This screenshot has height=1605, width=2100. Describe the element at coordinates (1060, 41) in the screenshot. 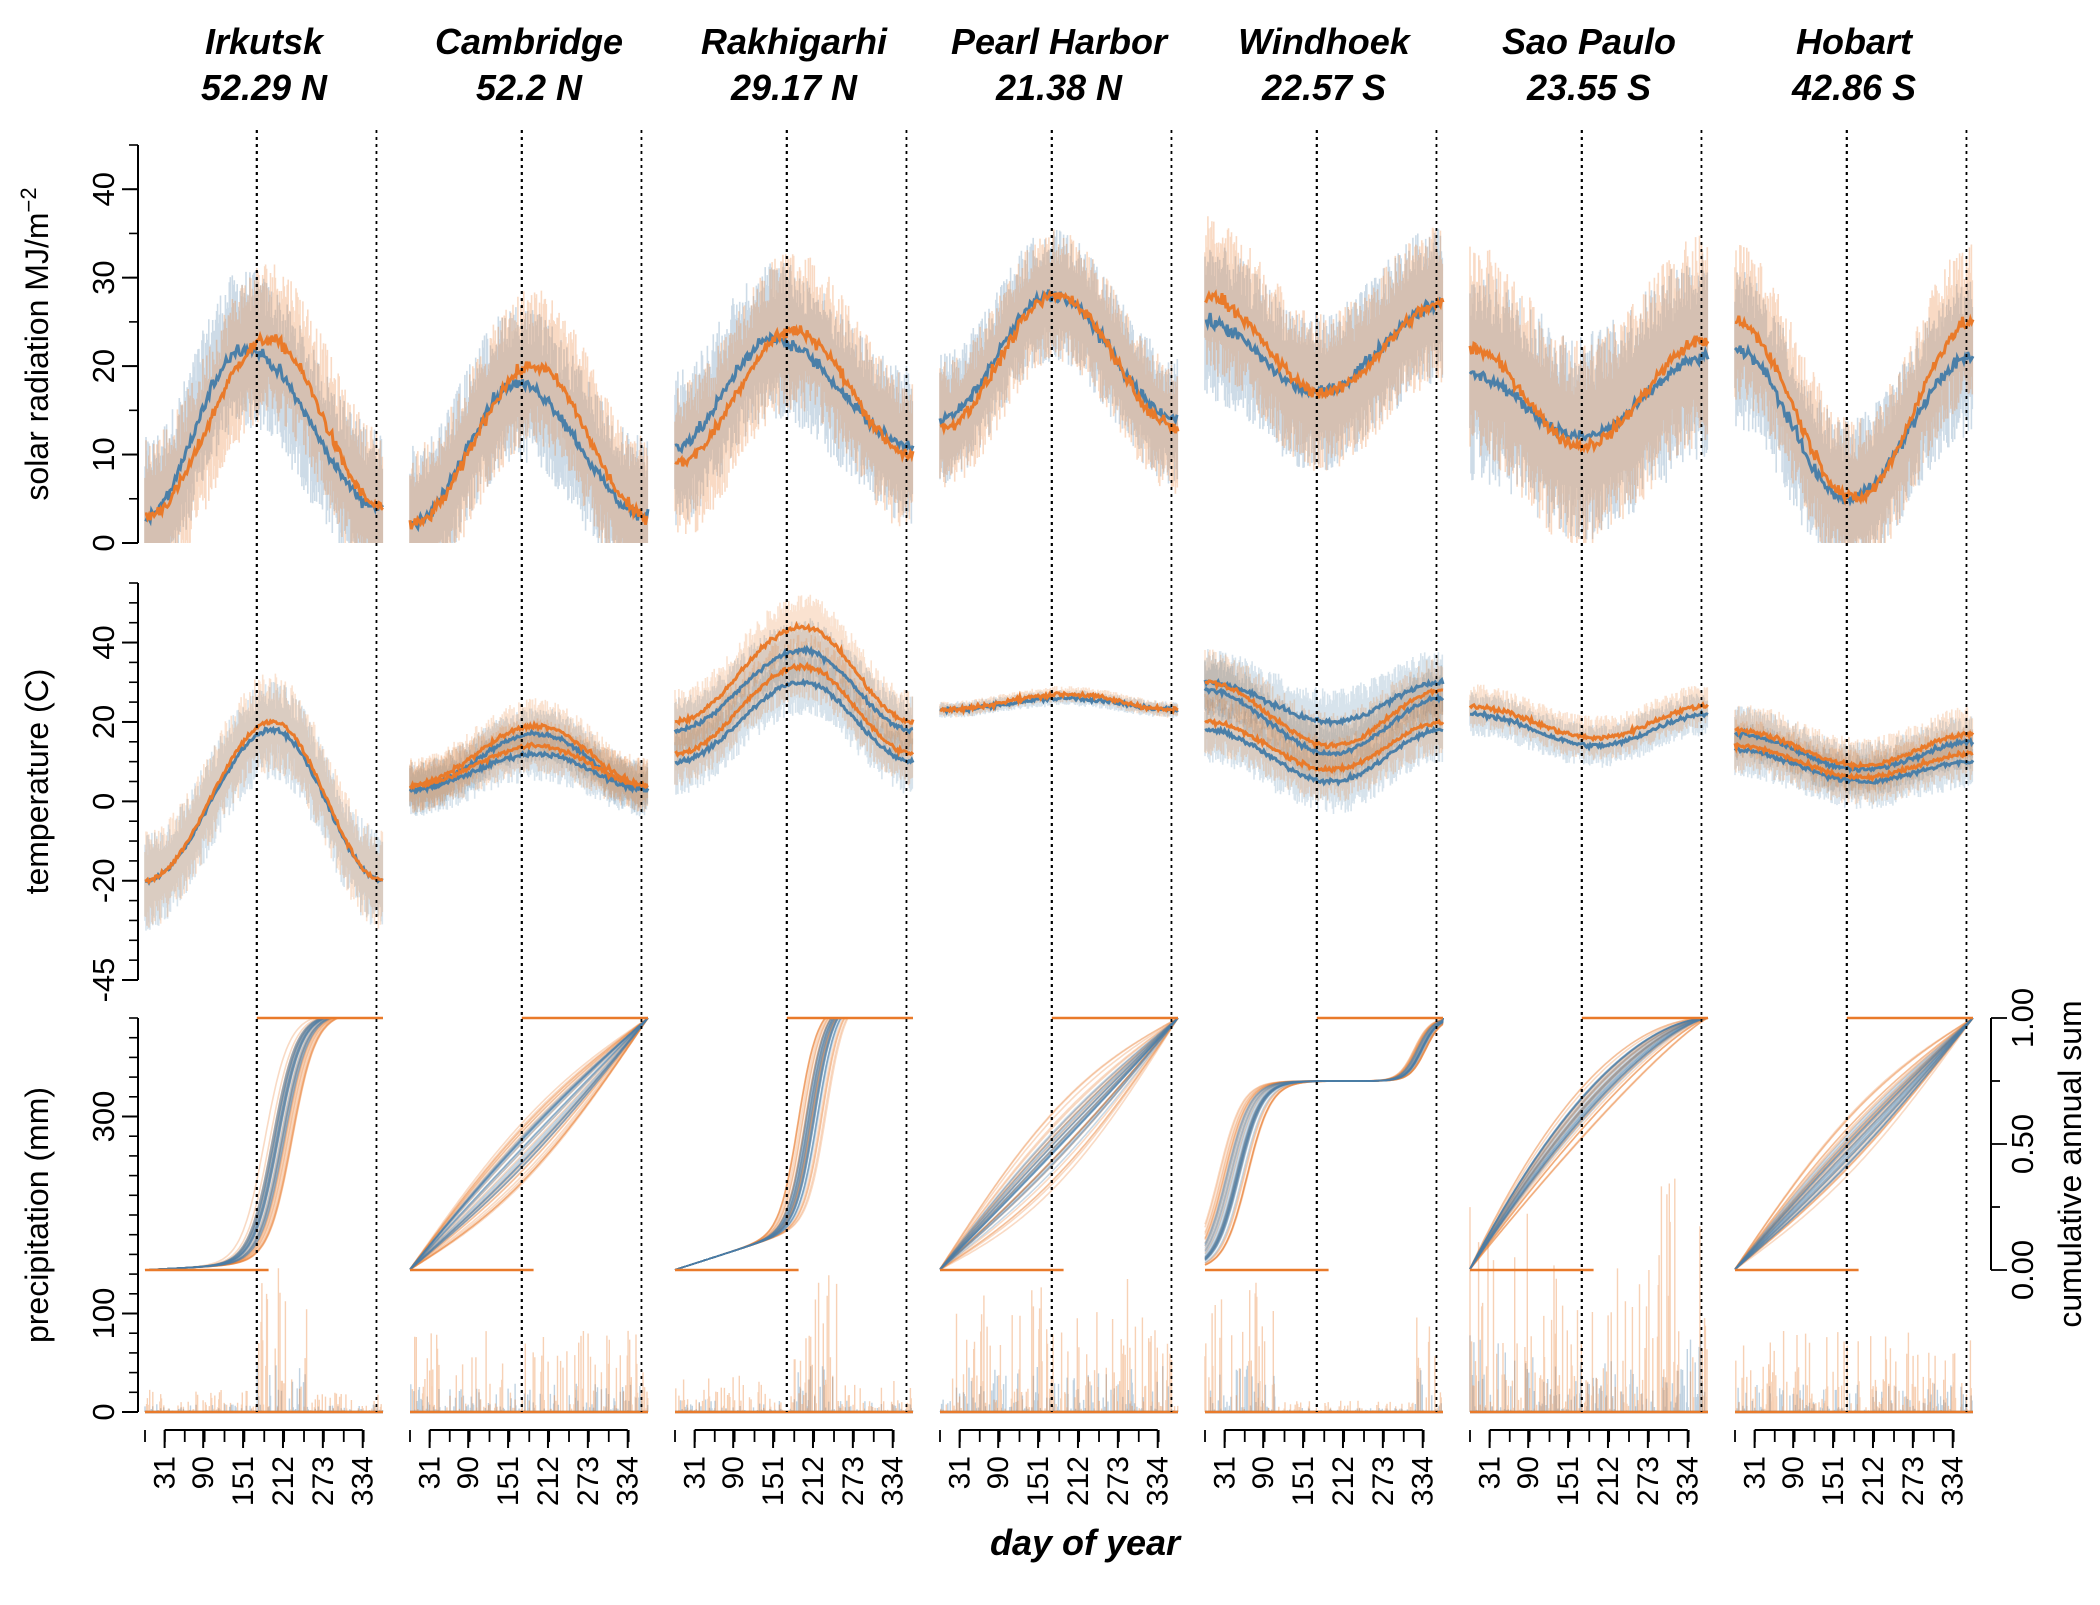

I see `site-name-3: Pearl Harbor` at that location.